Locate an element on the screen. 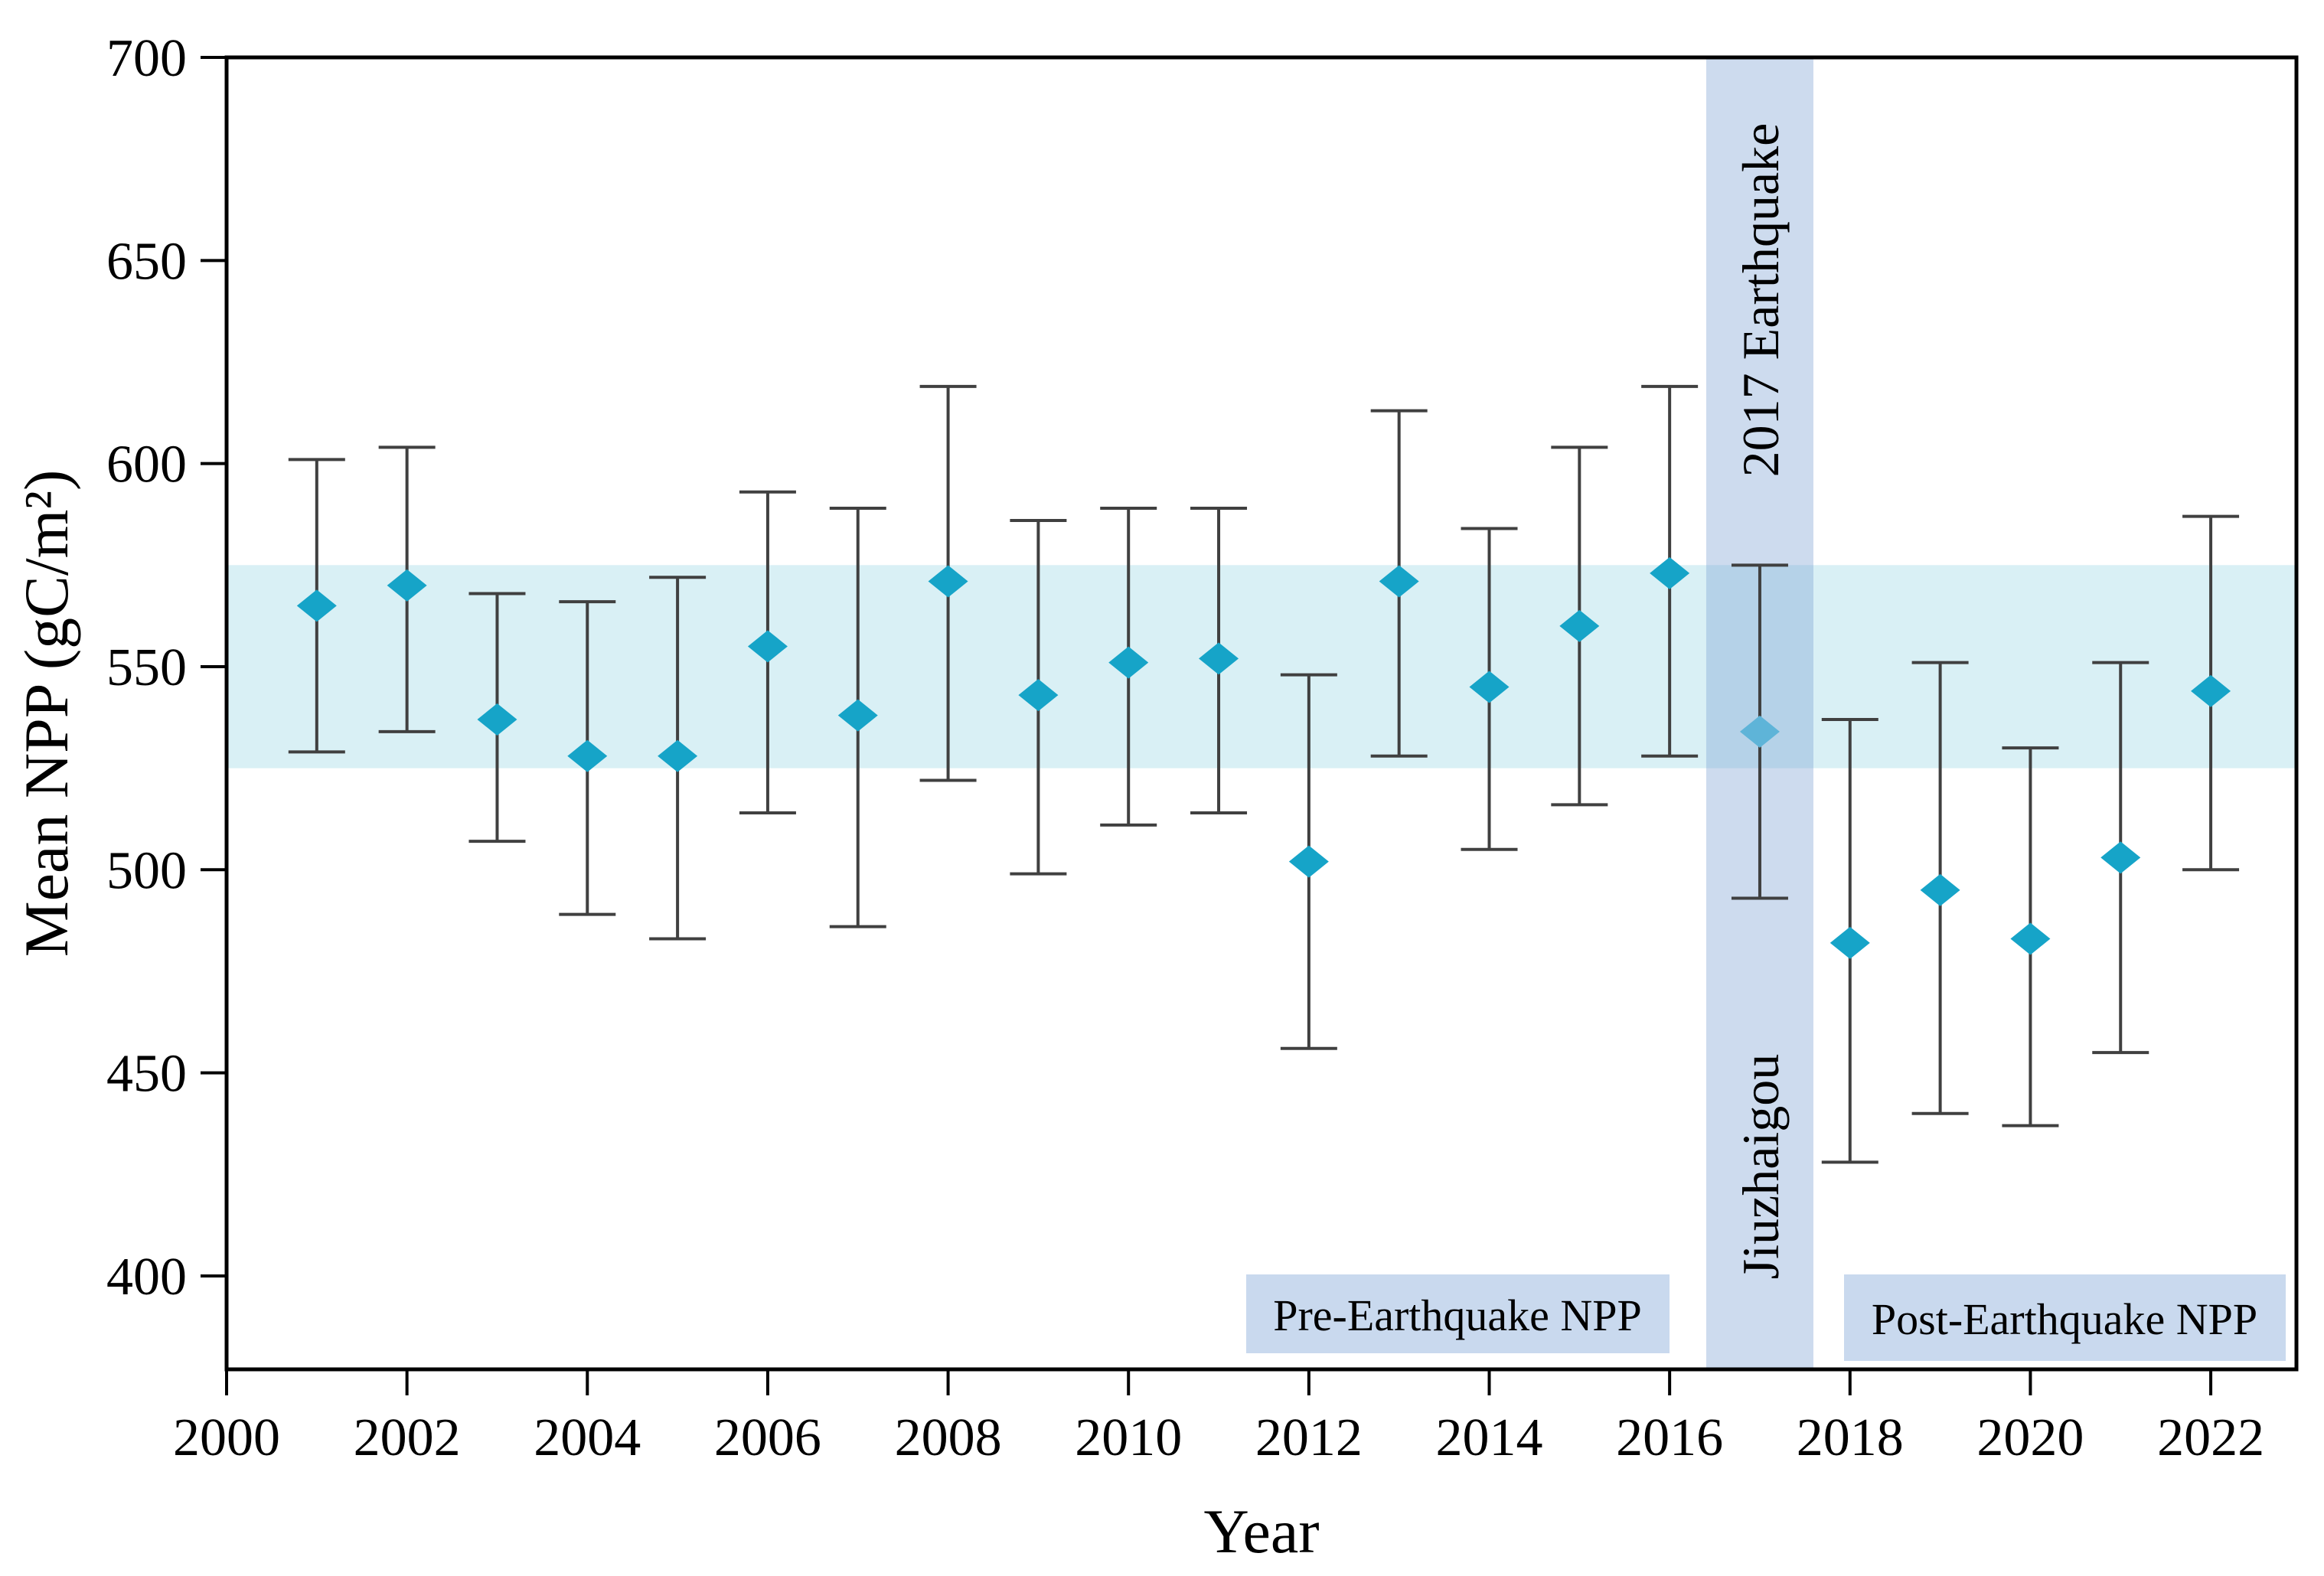  data-point-group-2017 is located at coordinates (1759, 732).